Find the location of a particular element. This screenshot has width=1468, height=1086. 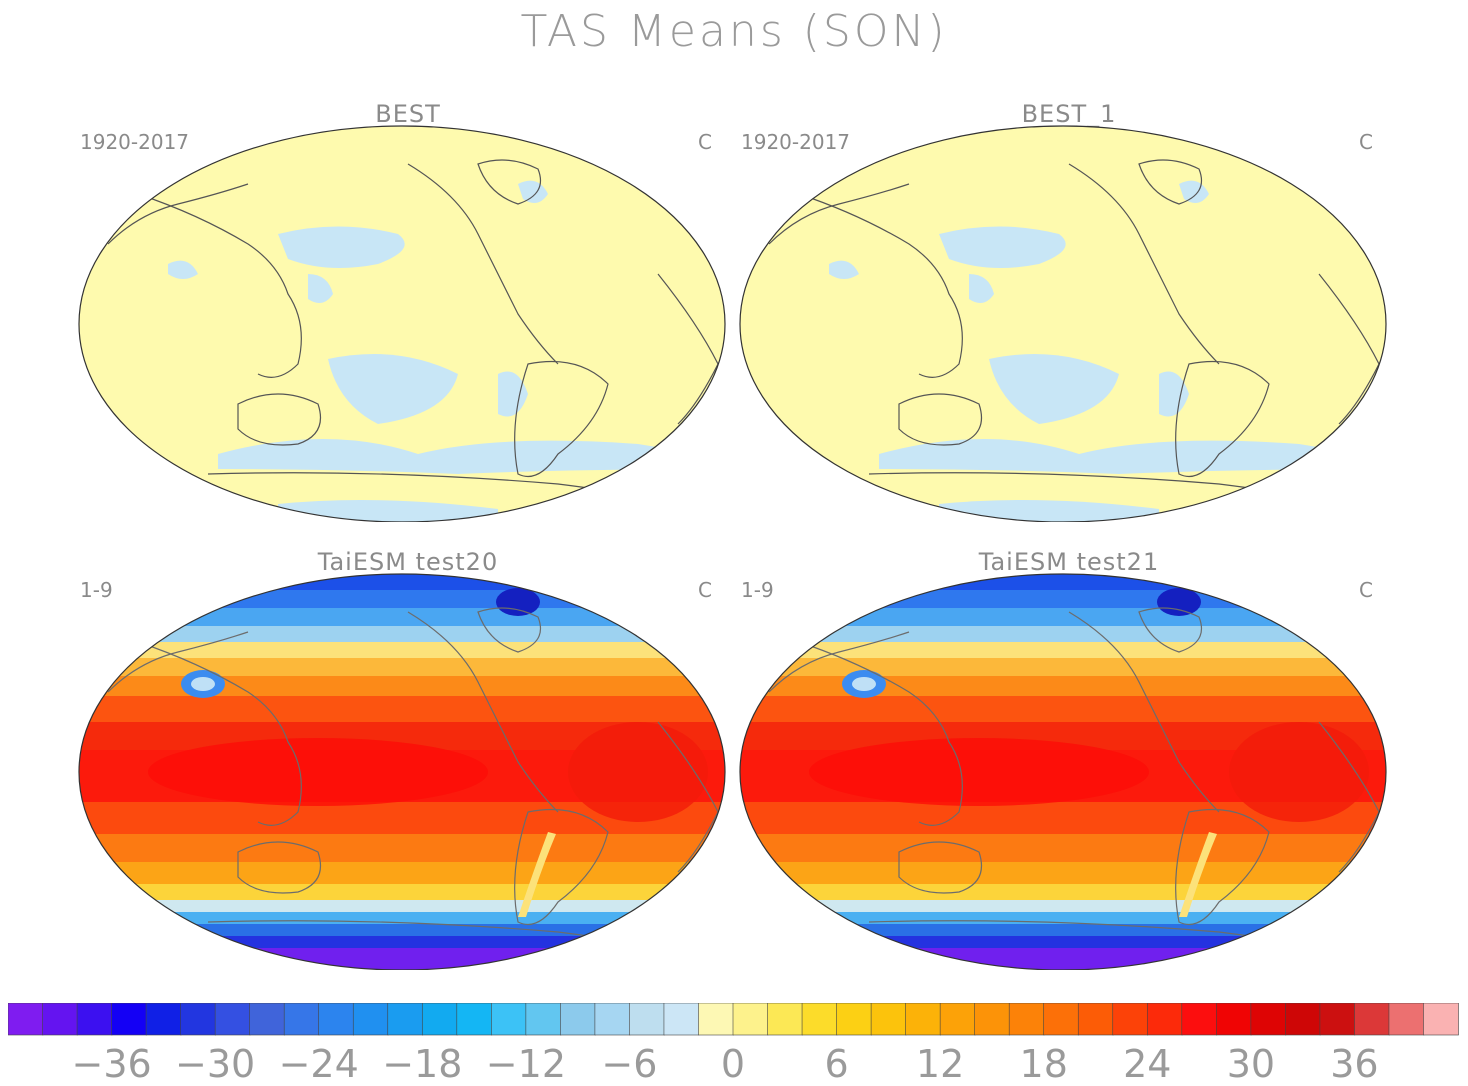

colorbar-tick-label: 12 is located at coordinates (940, 1062).